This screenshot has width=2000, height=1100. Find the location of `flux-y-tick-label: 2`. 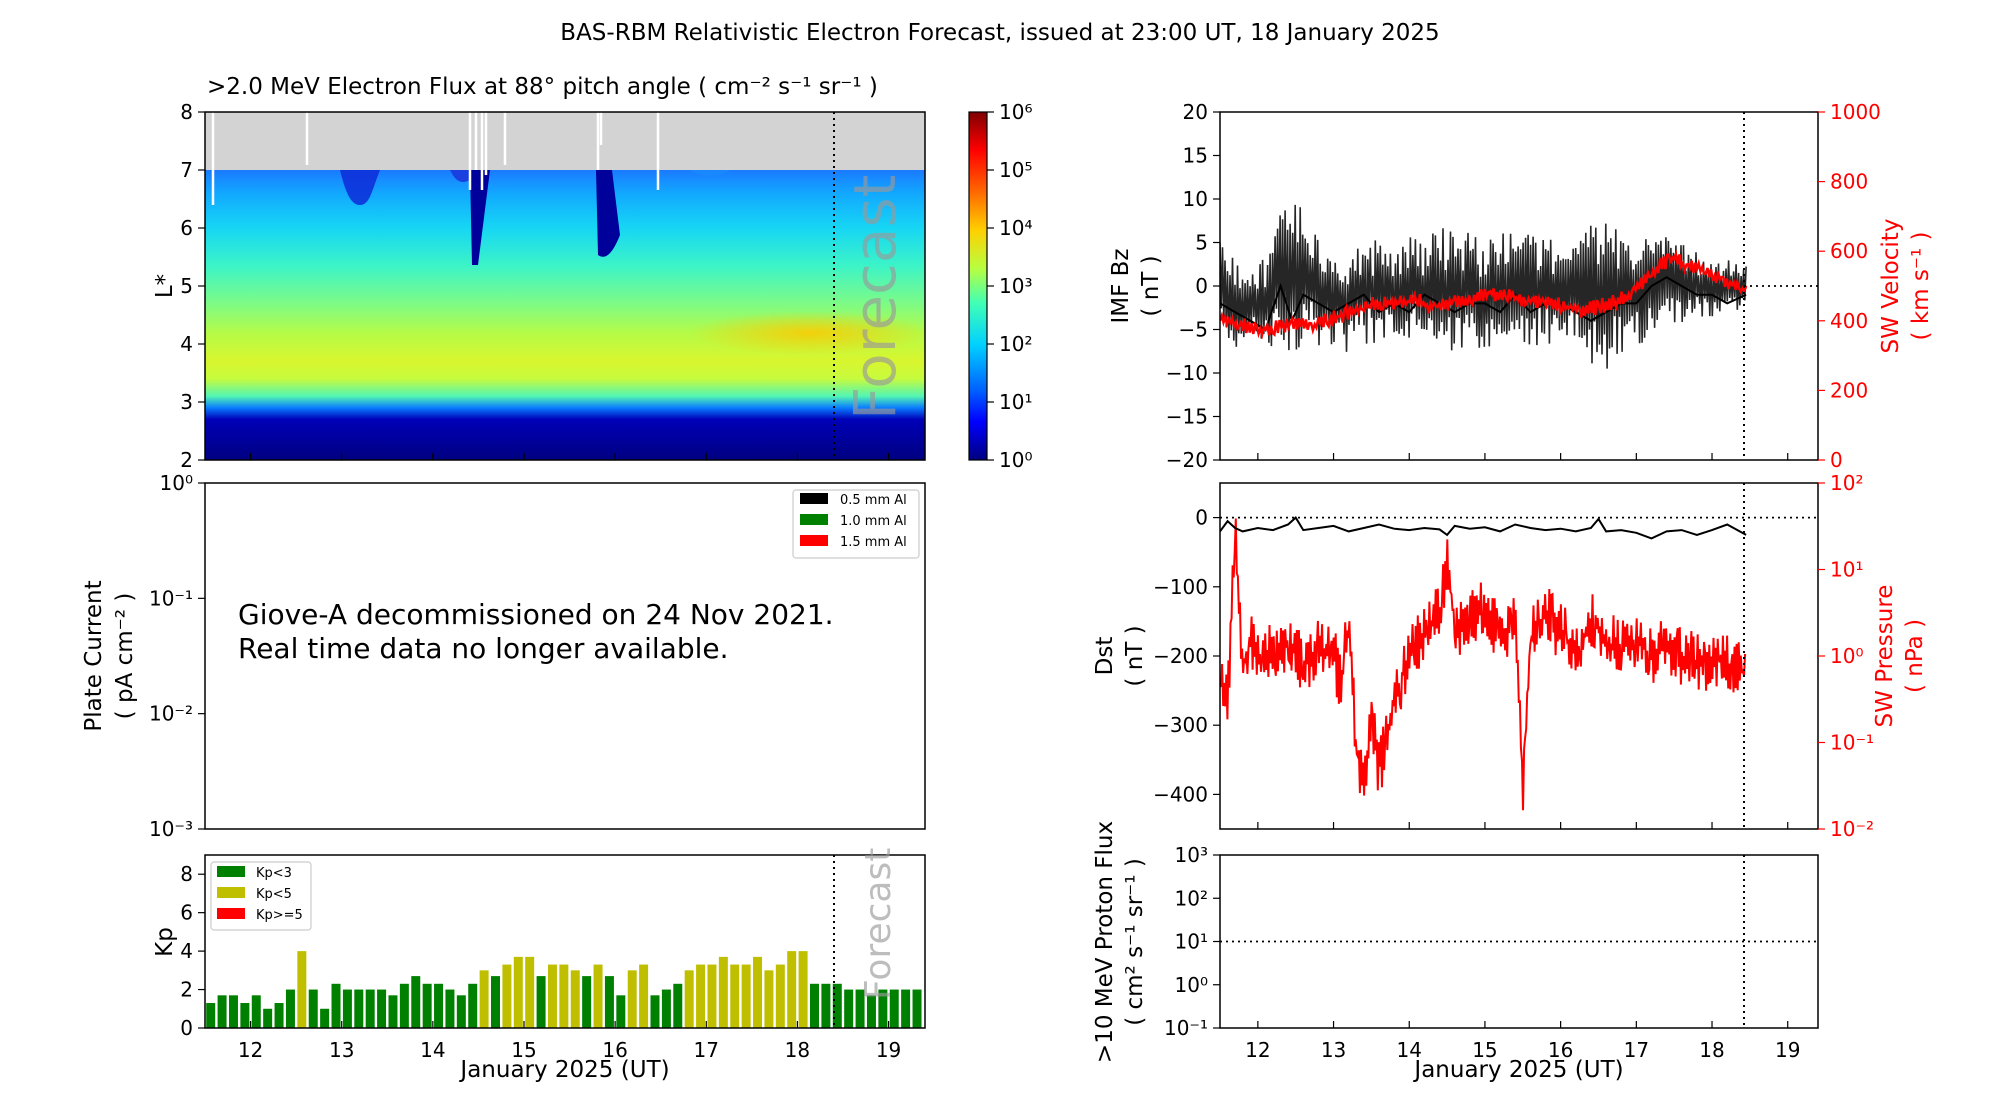

flux-y-tick-label: 2 is located at coordinates (186, 460).